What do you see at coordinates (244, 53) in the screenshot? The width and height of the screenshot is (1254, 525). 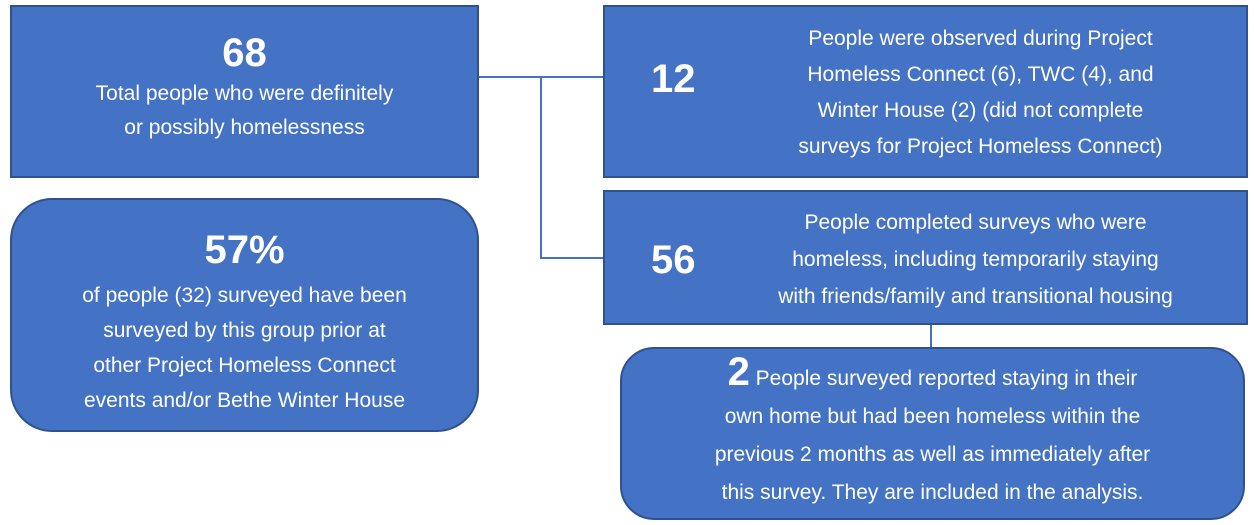 I see `node-number: 68` at bounding box center [244, 53].